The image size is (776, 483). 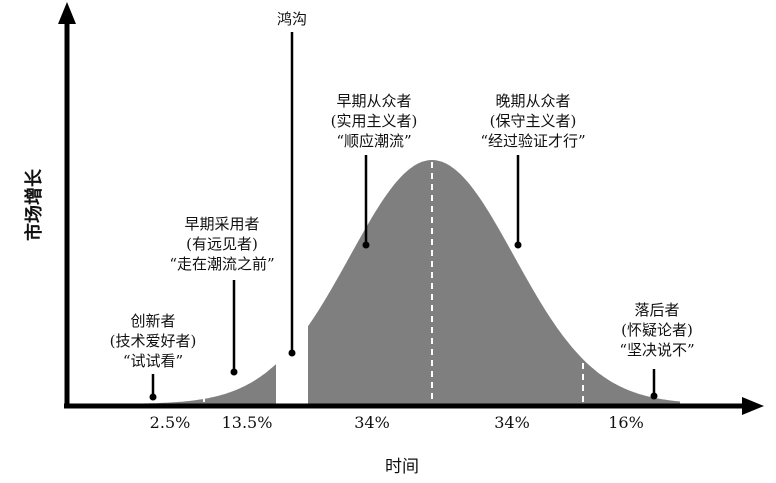 What do you see at coordinates (222, 244) in the screenshot?
I see `segment-subtitle: (有远见者)` at bounding box center [222, 244].